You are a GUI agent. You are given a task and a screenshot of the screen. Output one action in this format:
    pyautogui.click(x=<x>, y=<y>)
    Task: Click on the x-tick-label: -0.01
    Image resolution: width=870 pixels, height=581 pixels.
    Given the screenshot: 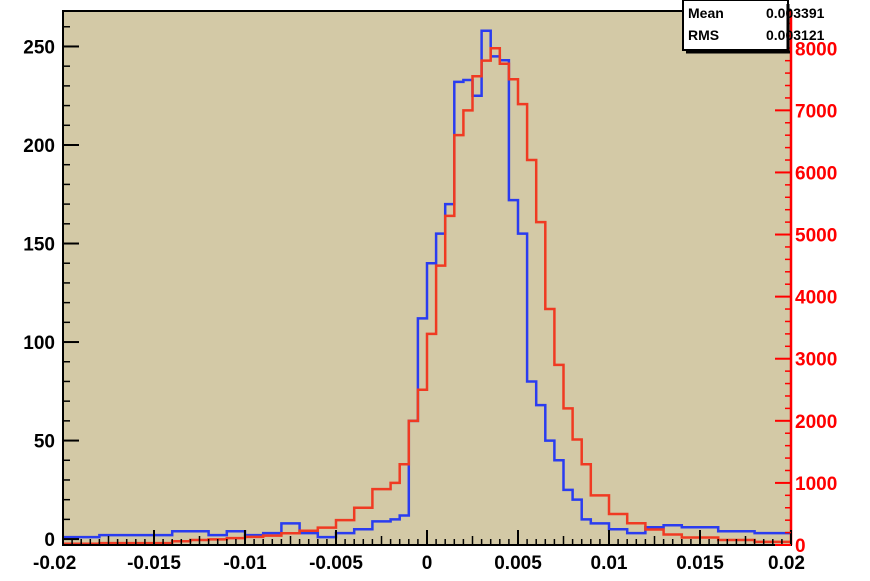 What is the action you would take?
    pyautogui.click(x=245, y=563)
    